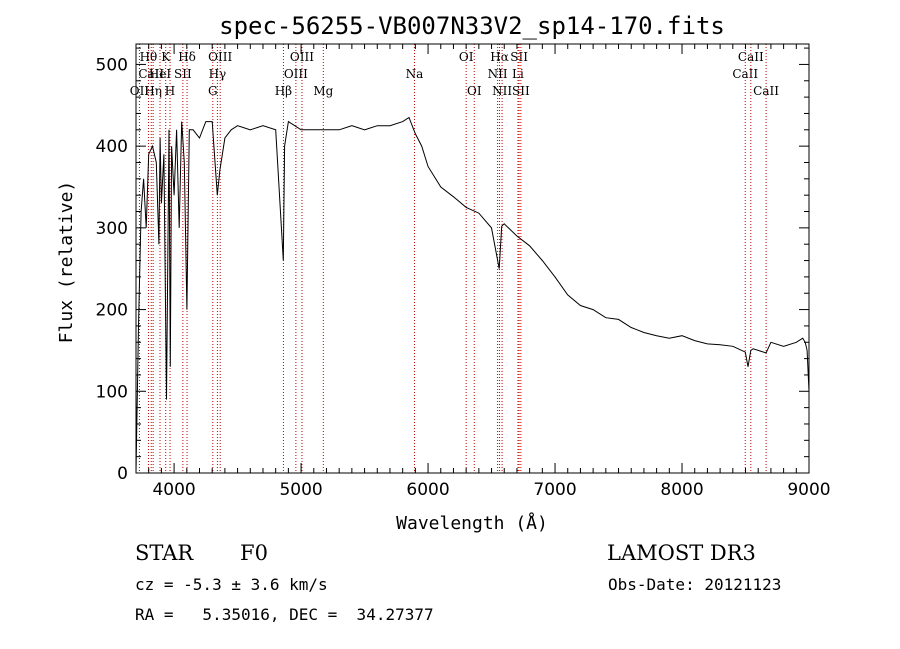  I want to click on y-tick-label: 100, so click(112, 392).